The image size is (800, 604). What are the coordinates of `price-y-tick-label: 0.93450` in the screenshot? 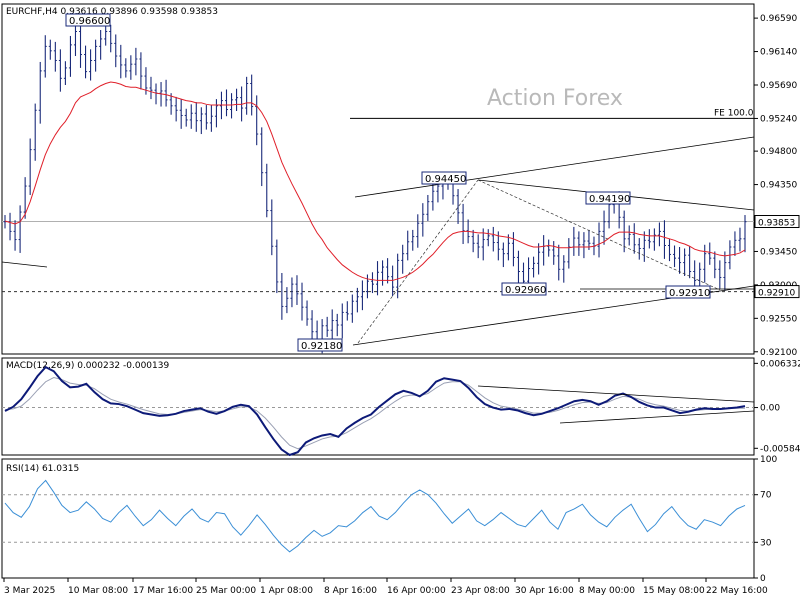 It's located at (778, 252).